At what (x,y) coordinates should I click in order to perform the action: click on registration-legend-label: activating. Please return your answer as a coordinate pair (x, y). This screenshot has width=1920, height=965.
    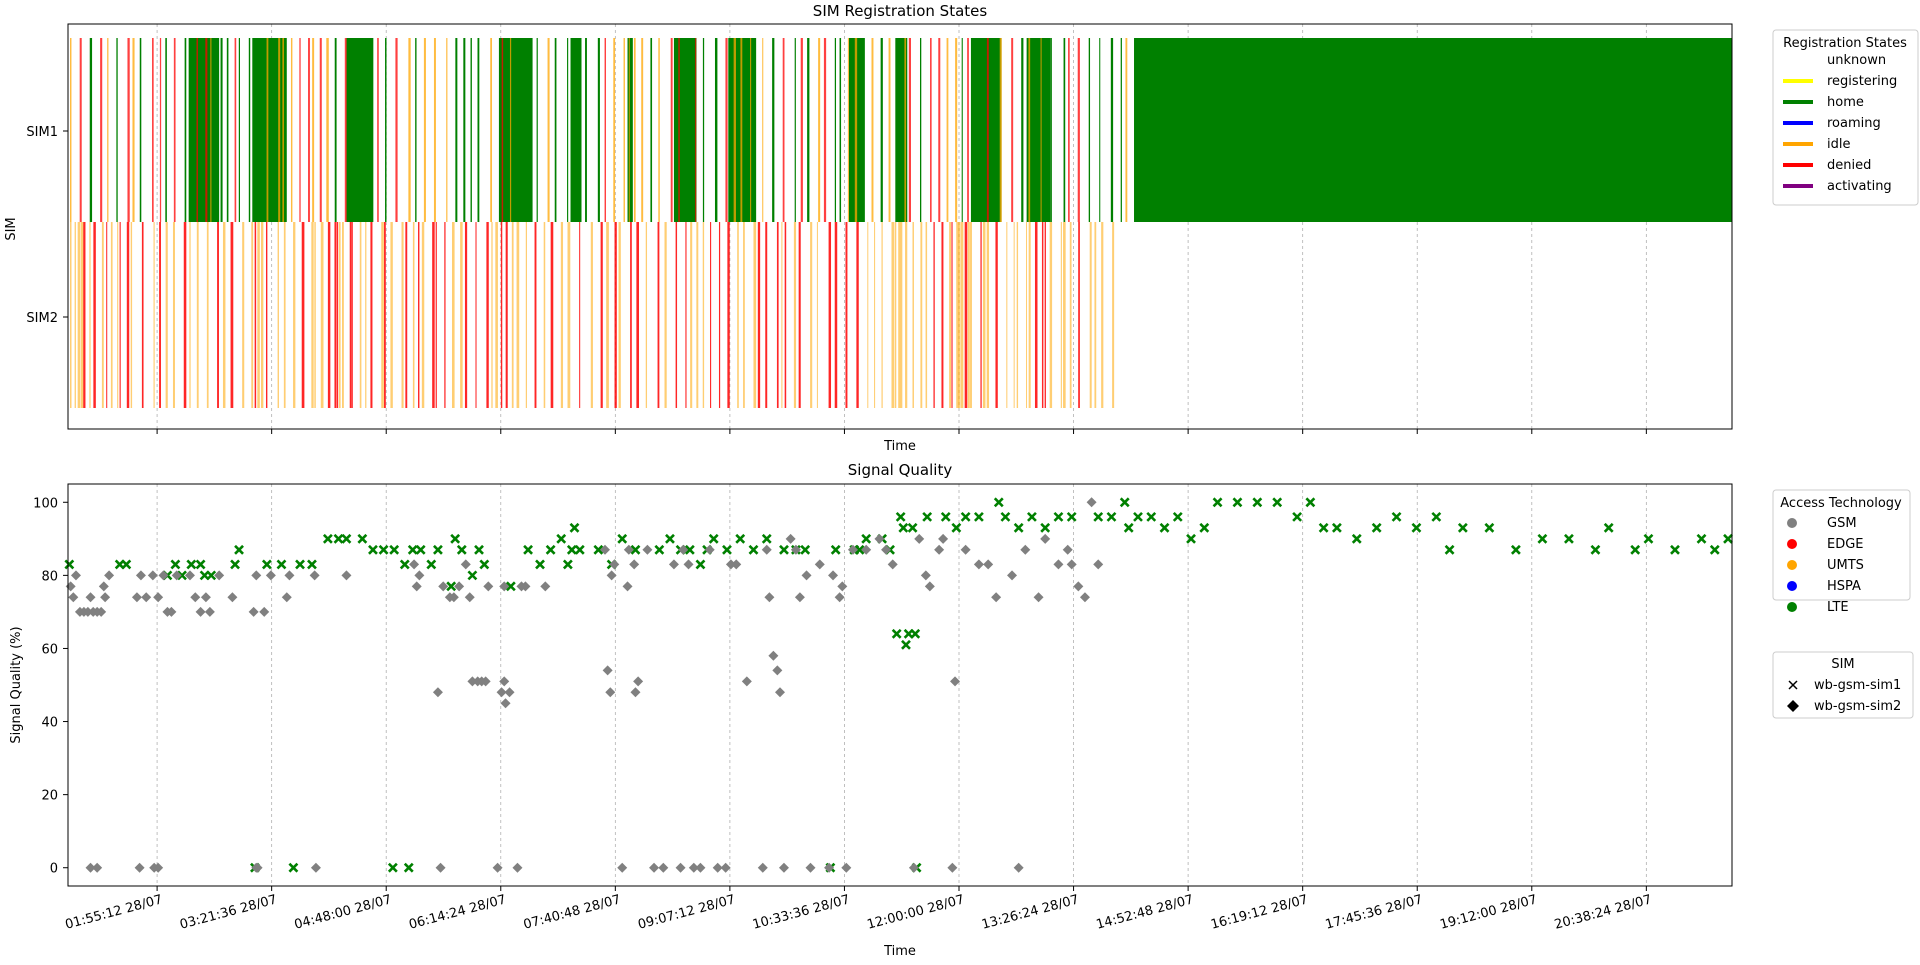
    Looking at the image, I should click on (1859, 186).